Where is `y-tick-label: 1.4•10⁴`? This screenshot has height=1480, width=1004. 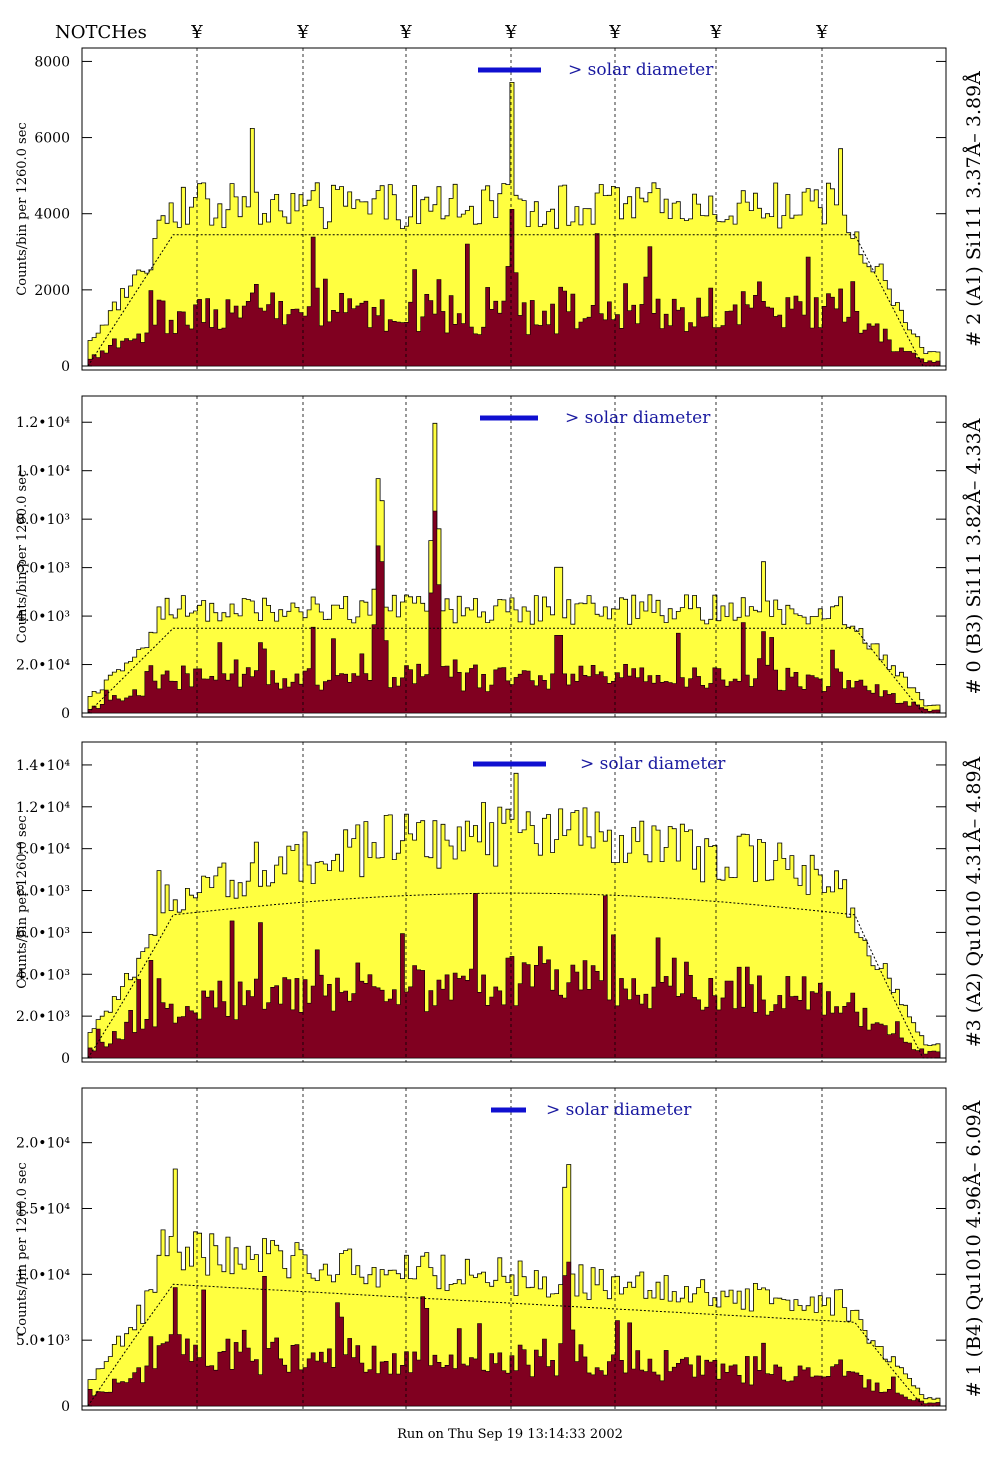 y-tick-label: 1.4•10⁴ is located at coordinates (43, 766).